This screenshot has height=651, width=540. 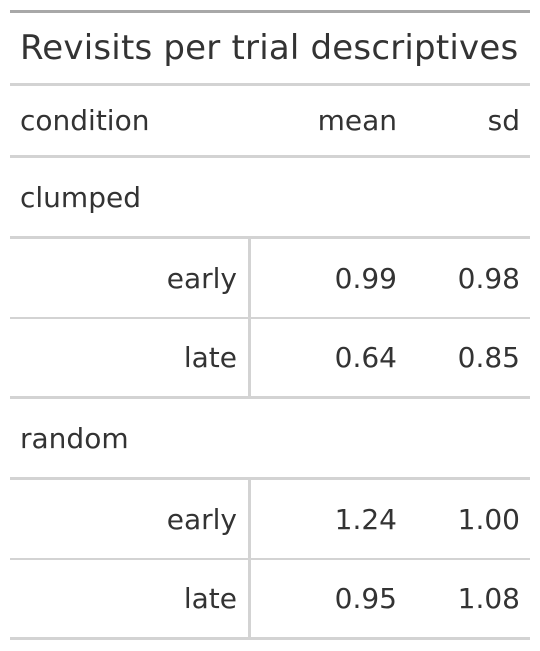 I want to click on column-header-condition: condition, so click(x=85, y=120).